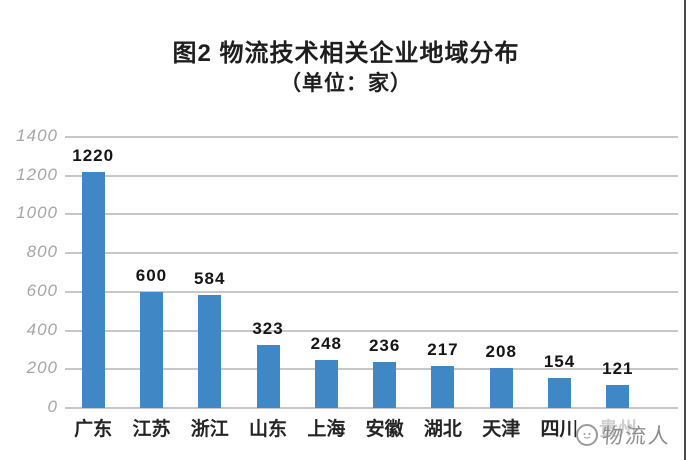 The height and width of the screenshot is (460, 692). I want to click on bar-slot: 248, so click(326, 272).